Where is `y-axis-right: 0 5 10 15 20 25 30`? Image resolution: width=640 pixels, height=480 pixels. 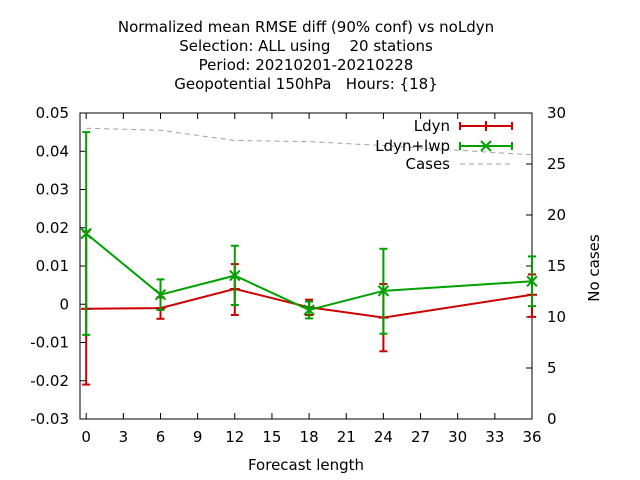 y-axis-right: 0 5 10 15 20 25 30 is located at coordinates (546, 266).